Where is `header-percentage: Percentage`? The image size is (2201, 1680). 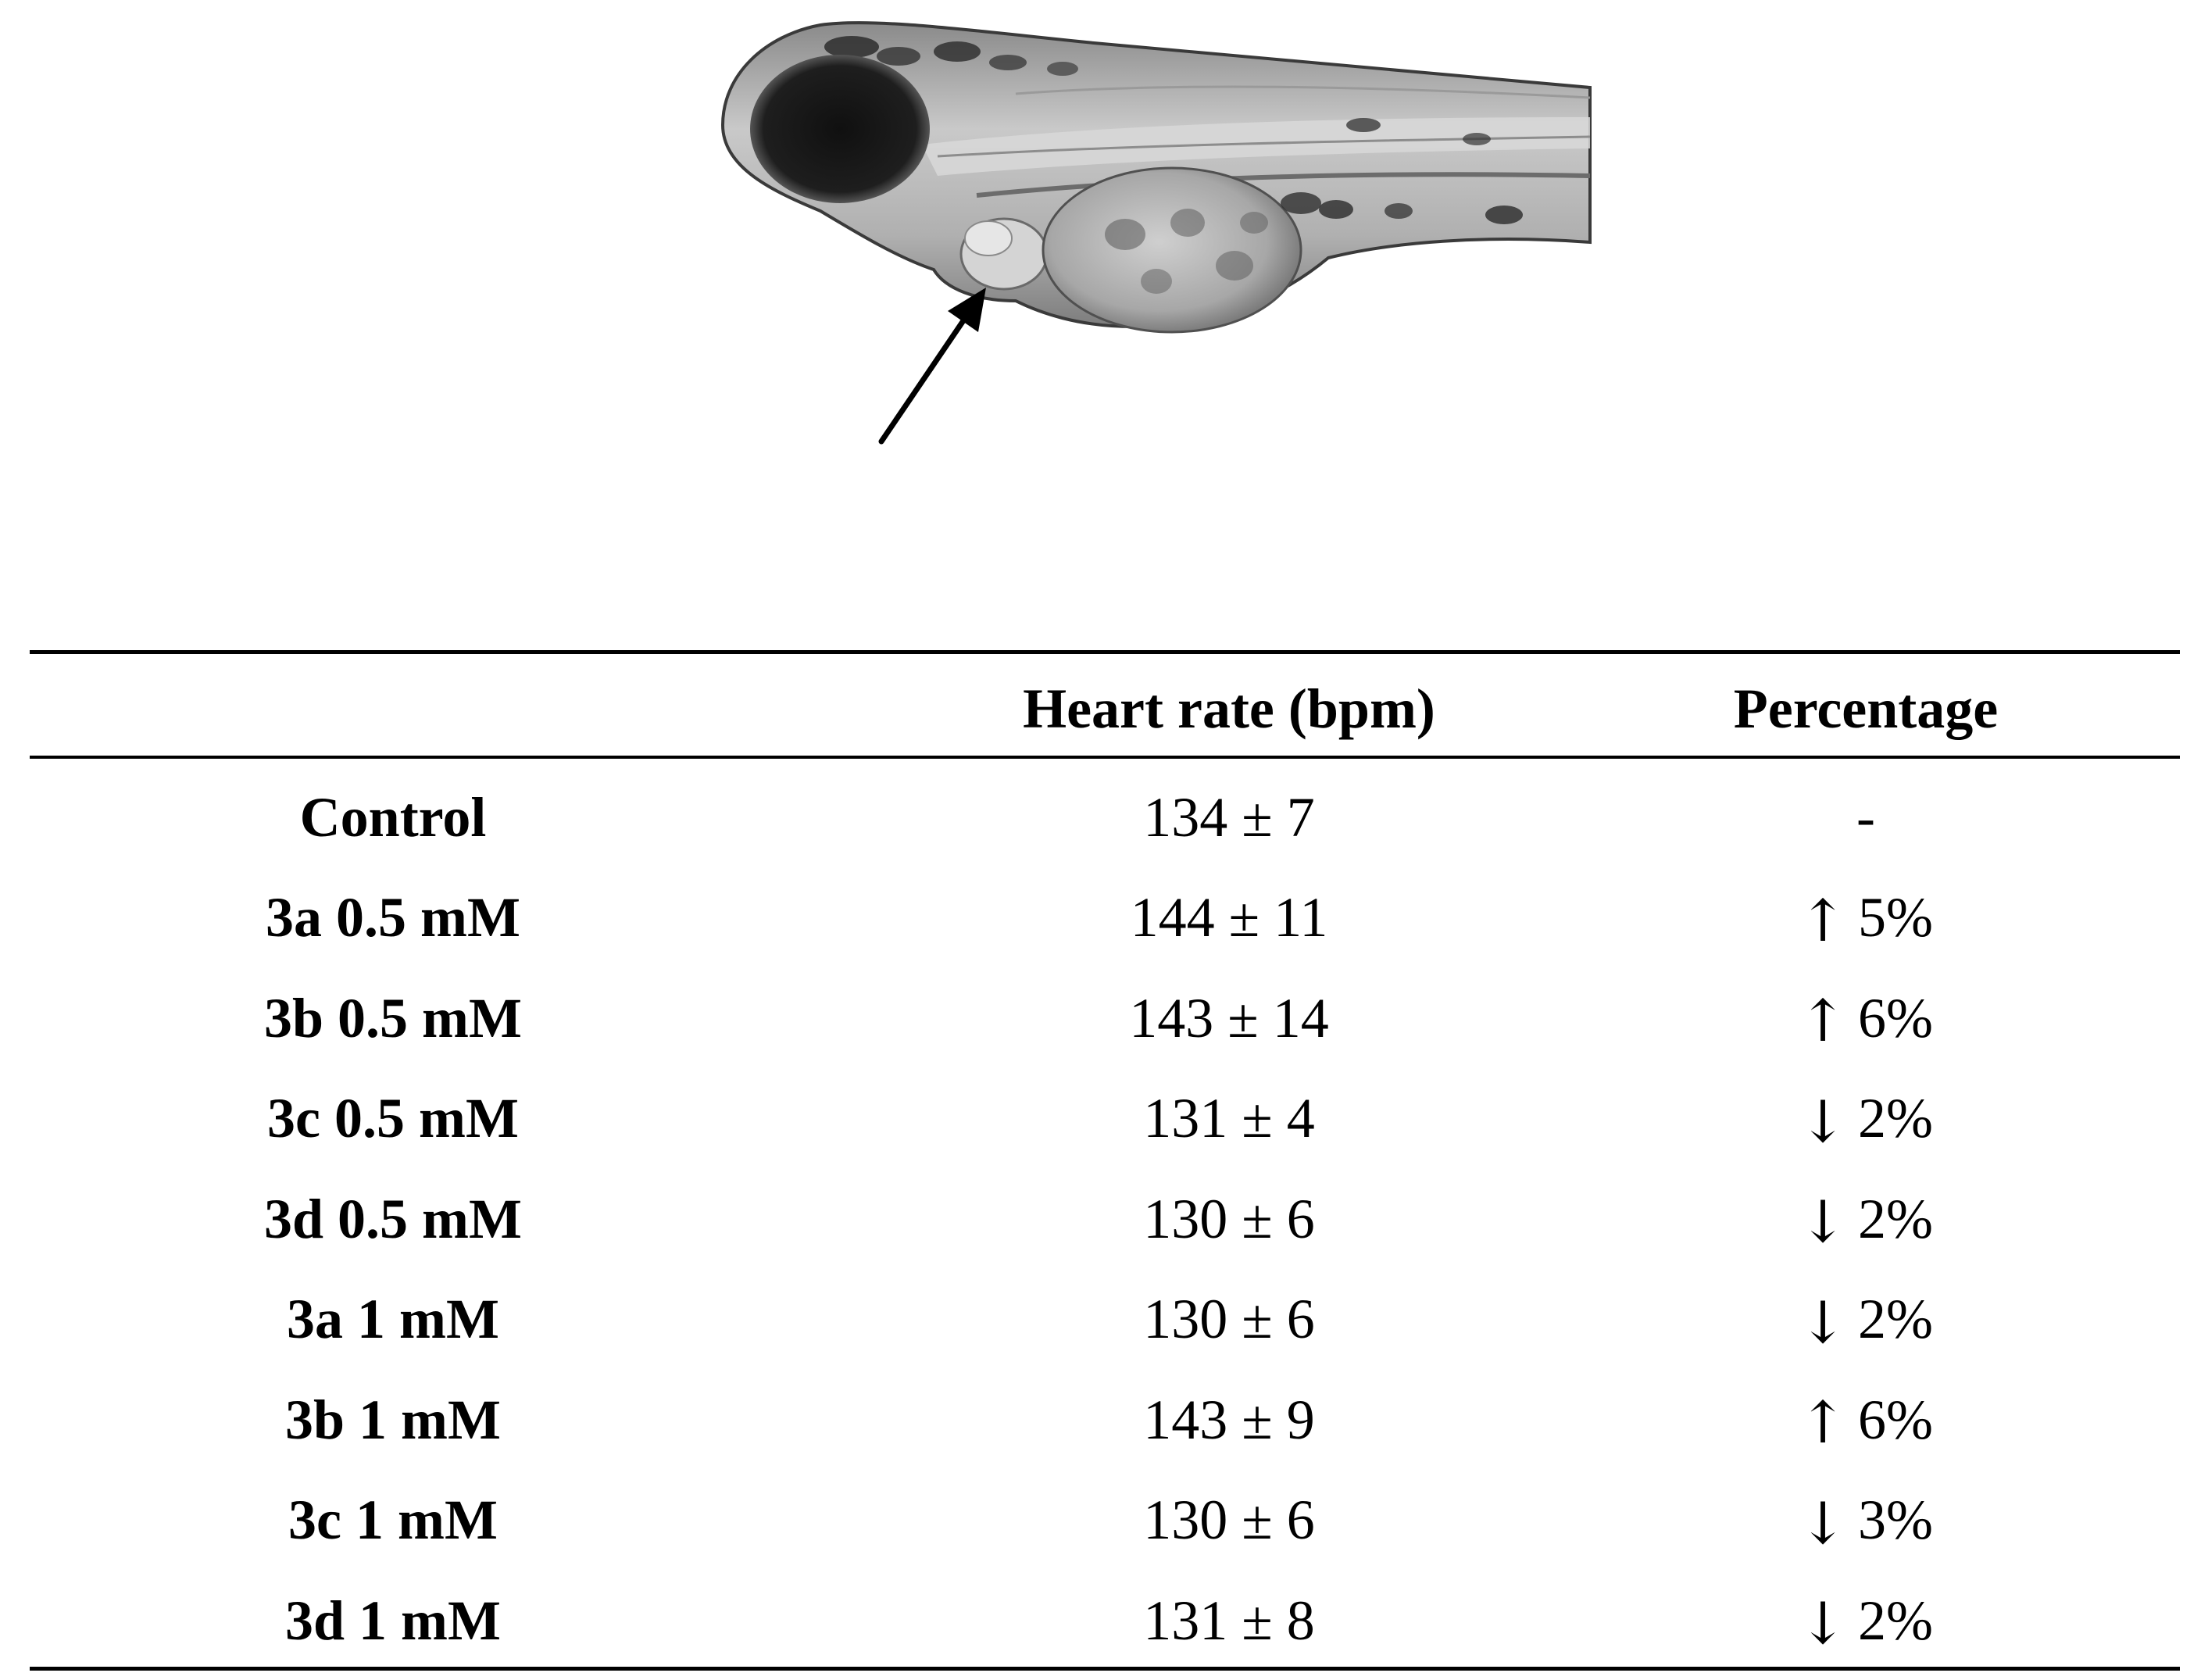 header-percentage: Percentage is located at coordinates (1866, 708).